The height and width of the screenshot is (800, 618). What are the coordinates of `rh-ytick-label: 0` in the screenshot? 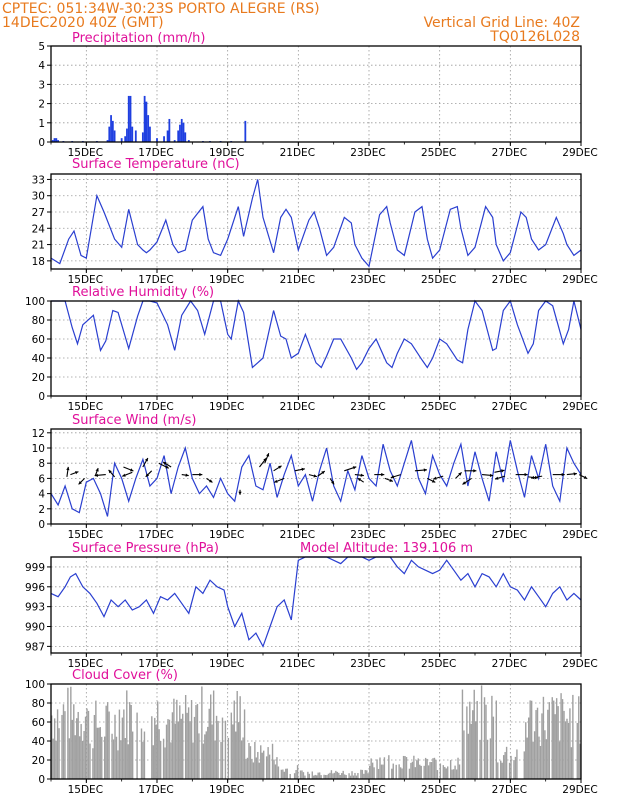 It's located at (41, 397).